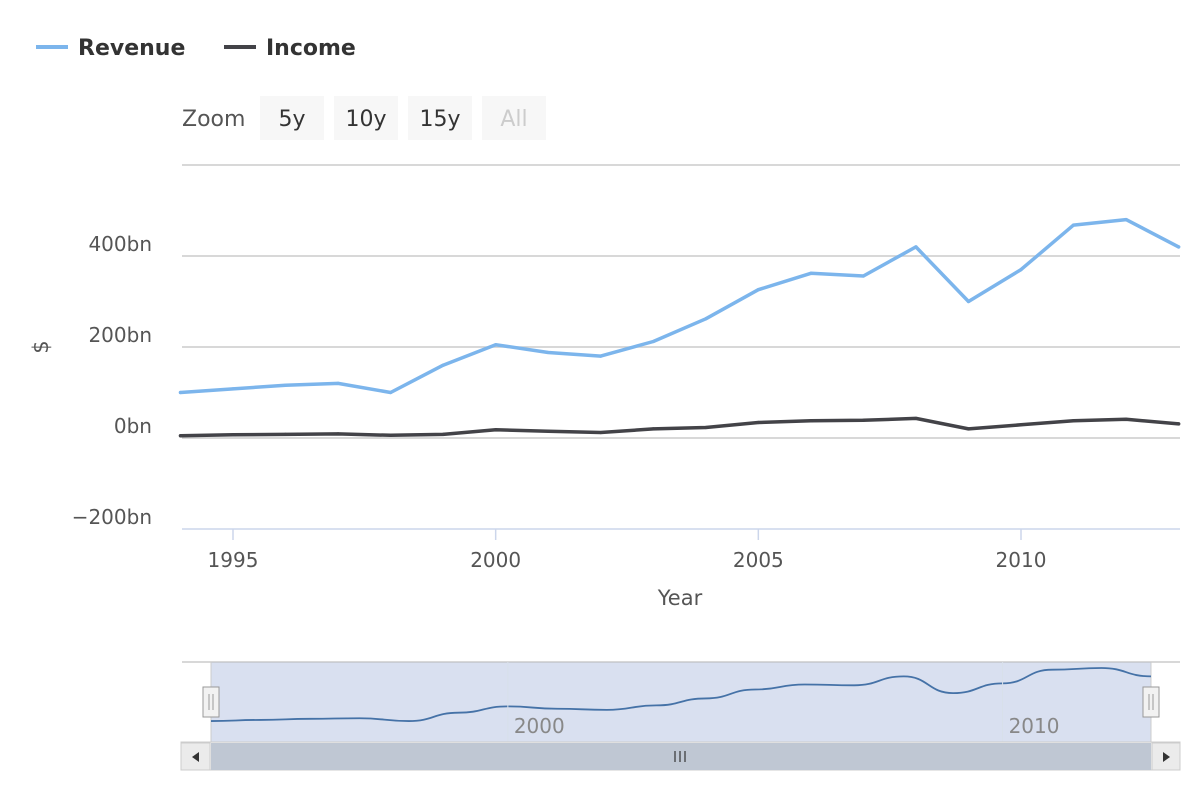 This screenshot has width=1200, height=800. I want to click on scrollbar-thumb, so click(681, 756).